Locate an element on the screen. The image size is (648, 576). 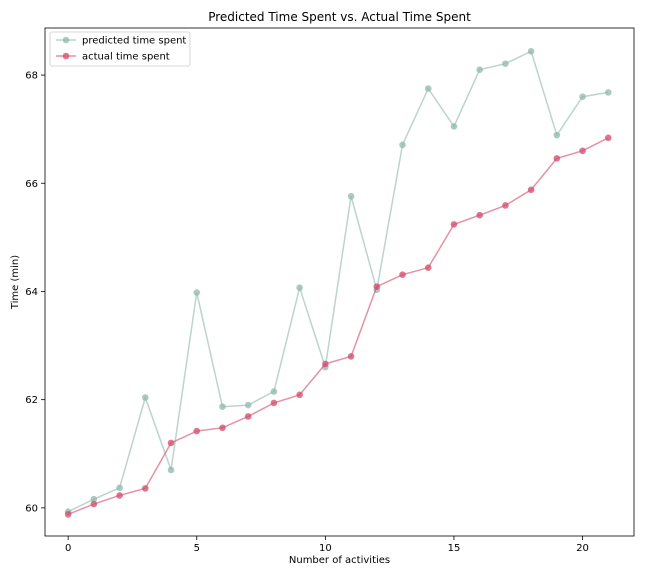
x-tick-label: 15 is located at coordinates (454, 548).